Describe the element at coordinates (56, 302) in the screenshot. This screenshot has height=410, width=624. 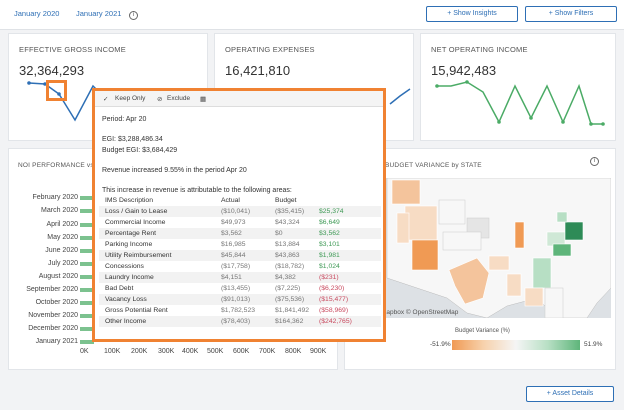
I see `month-label: October 2020` at that location.